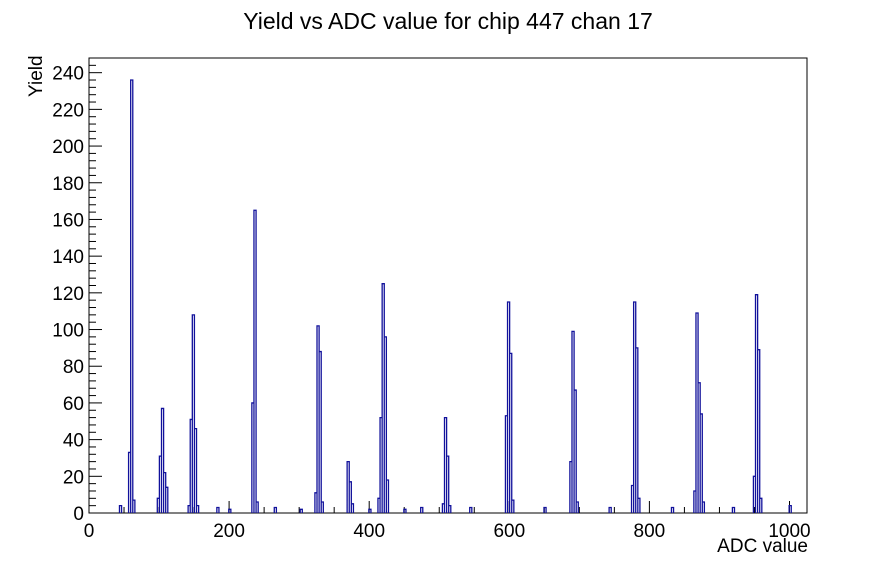 This screenshot has height=572, width=896. I want to click on y-tick-label: 100, so click(68, 331).